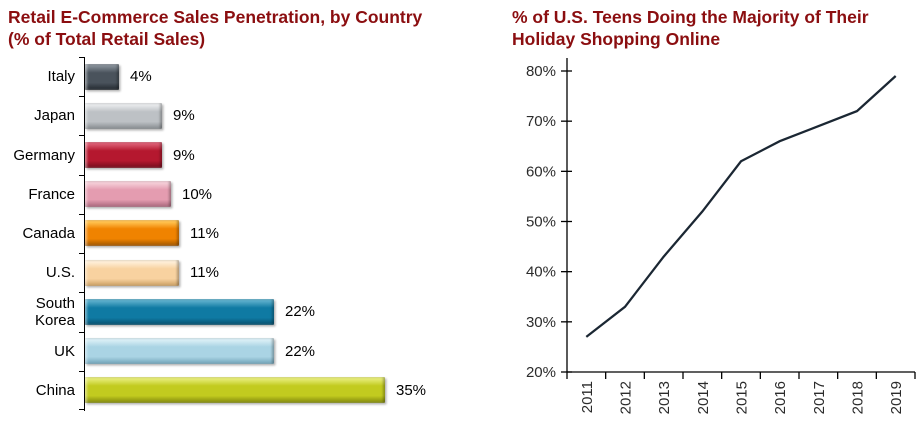  I want to click on category-label: Italy, so click(61, 77).